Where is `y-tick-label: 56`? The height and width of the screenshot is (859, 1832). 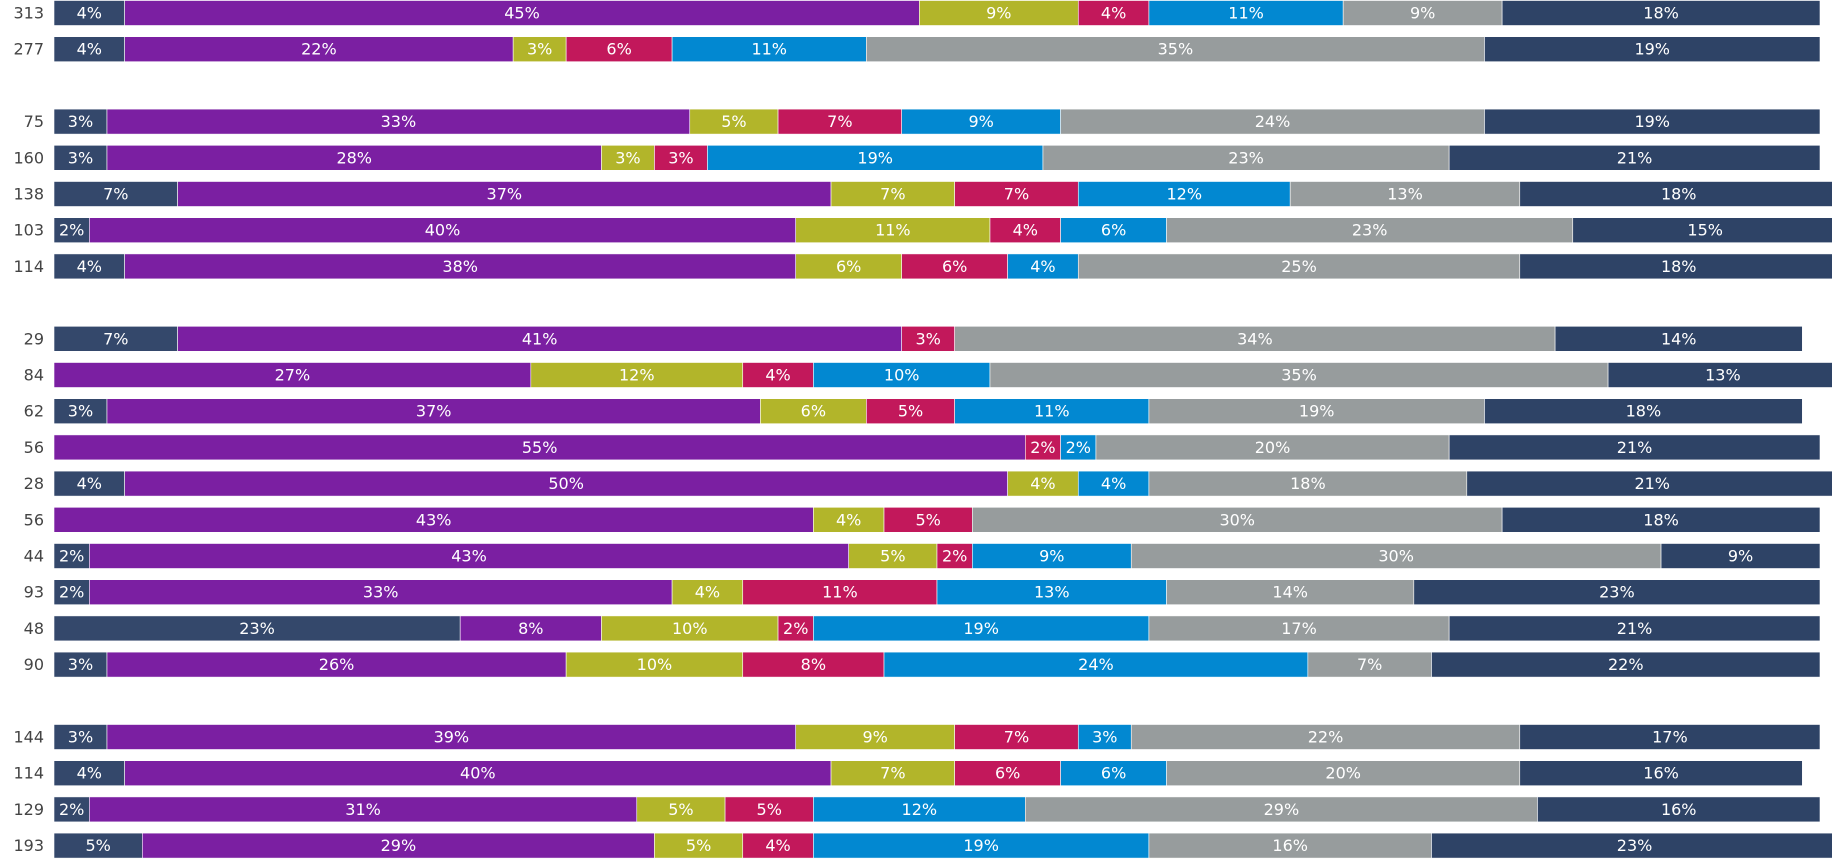
y-tick-label: 56 is located at coordinates (34, 519).